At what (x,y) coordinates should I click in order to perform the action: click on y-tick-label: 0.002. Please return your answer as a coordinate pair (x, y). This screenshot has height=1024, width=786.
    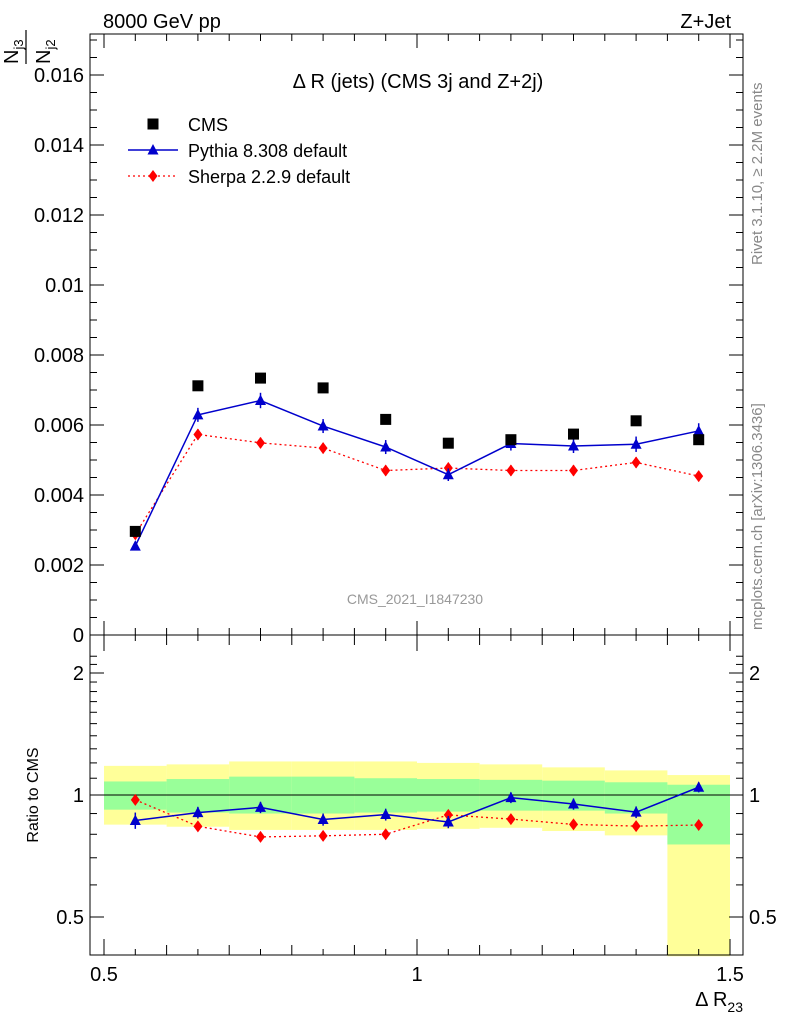
    Looking at the image, I should click on (59, 566).